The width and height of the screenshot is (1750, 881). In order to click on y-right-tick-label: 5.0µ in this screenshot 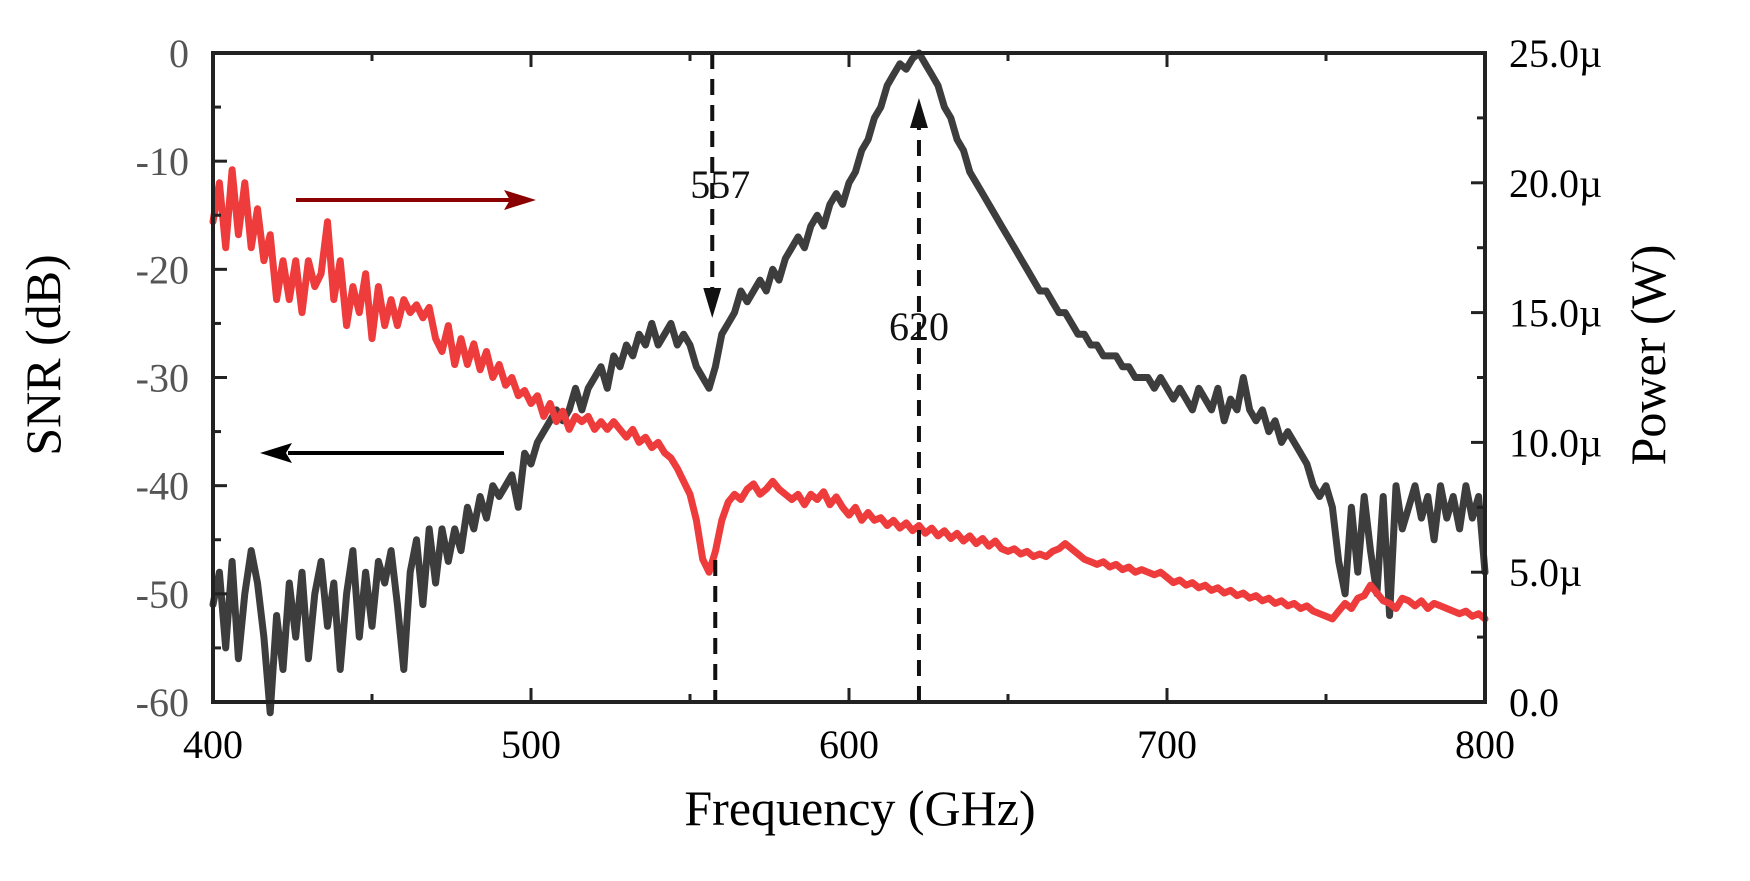, I will do `click(1545, 572)`.